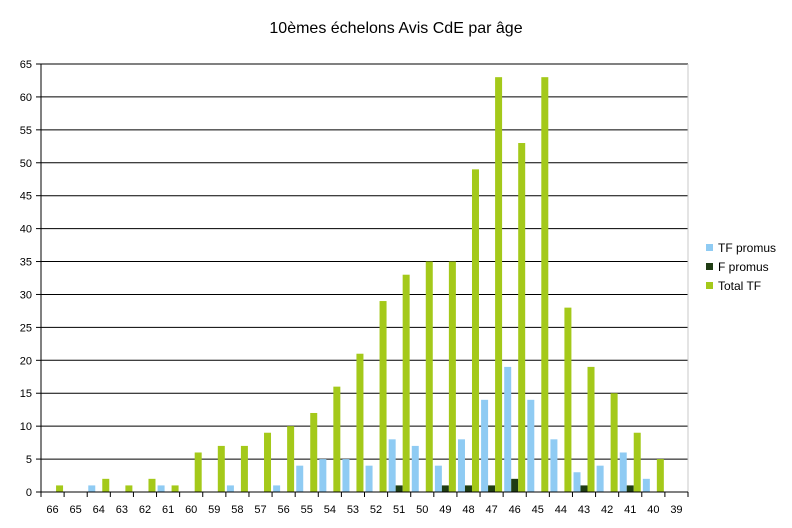 The image size is (792, 528). I want to click on y-tick-label: 0, so click(29, 493).